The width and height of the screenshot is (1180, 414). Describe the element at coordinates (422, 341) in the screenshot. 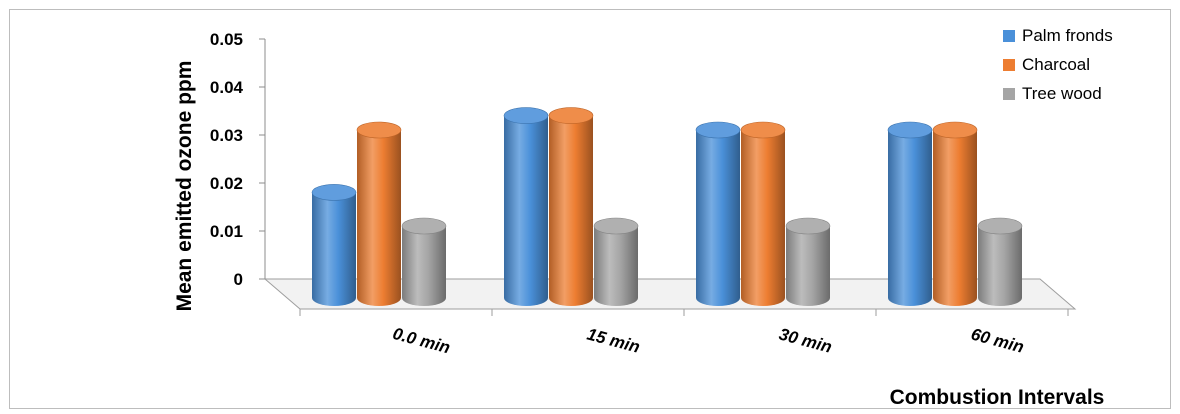

I see `x-tick-label: 0.0 min` at that location.